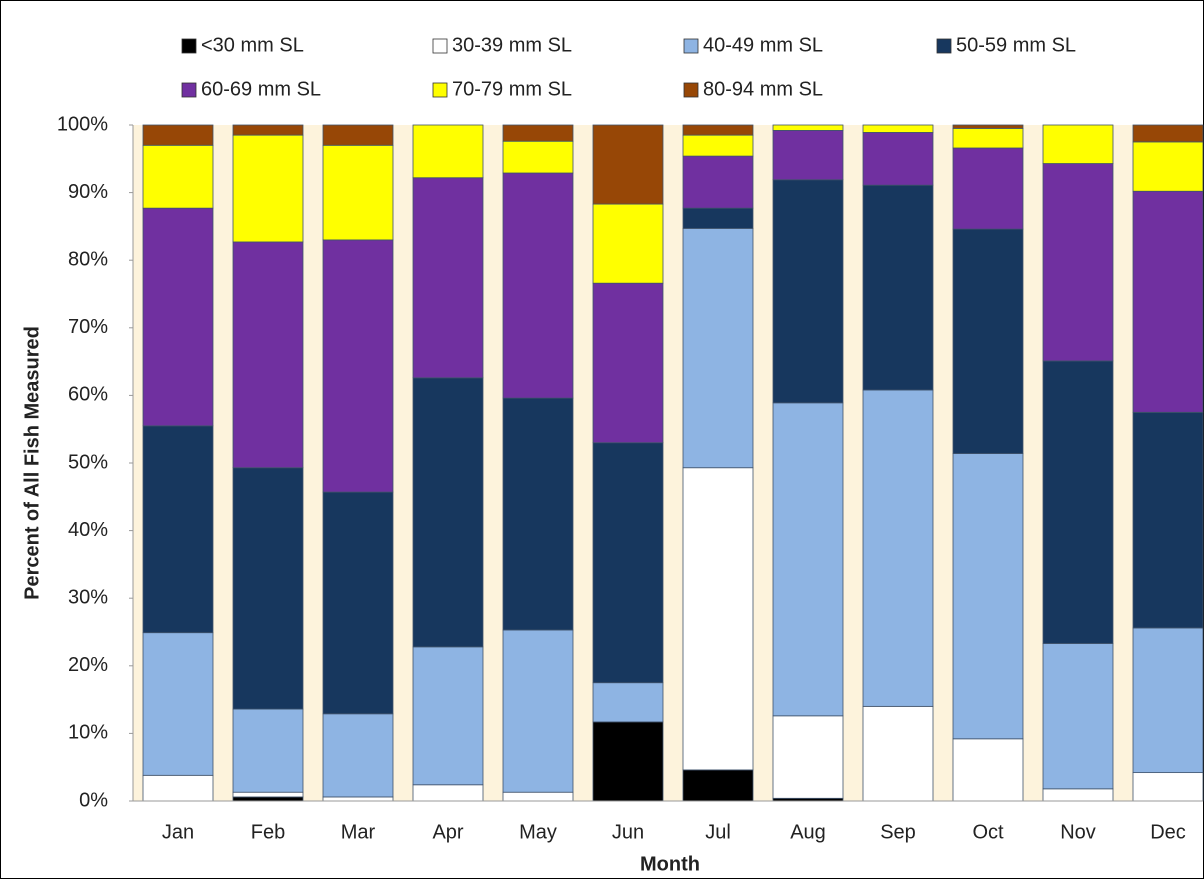 This screenshot has width=1204, height=879. What do you see at coordinates (898, 832) in the screenshot?
I see `x-tick-label: Sep` at bounding box center [898, 832].